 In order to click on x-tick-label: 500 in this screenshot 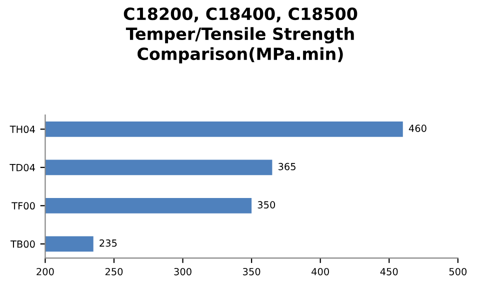, I will do `click(458, 272)`.